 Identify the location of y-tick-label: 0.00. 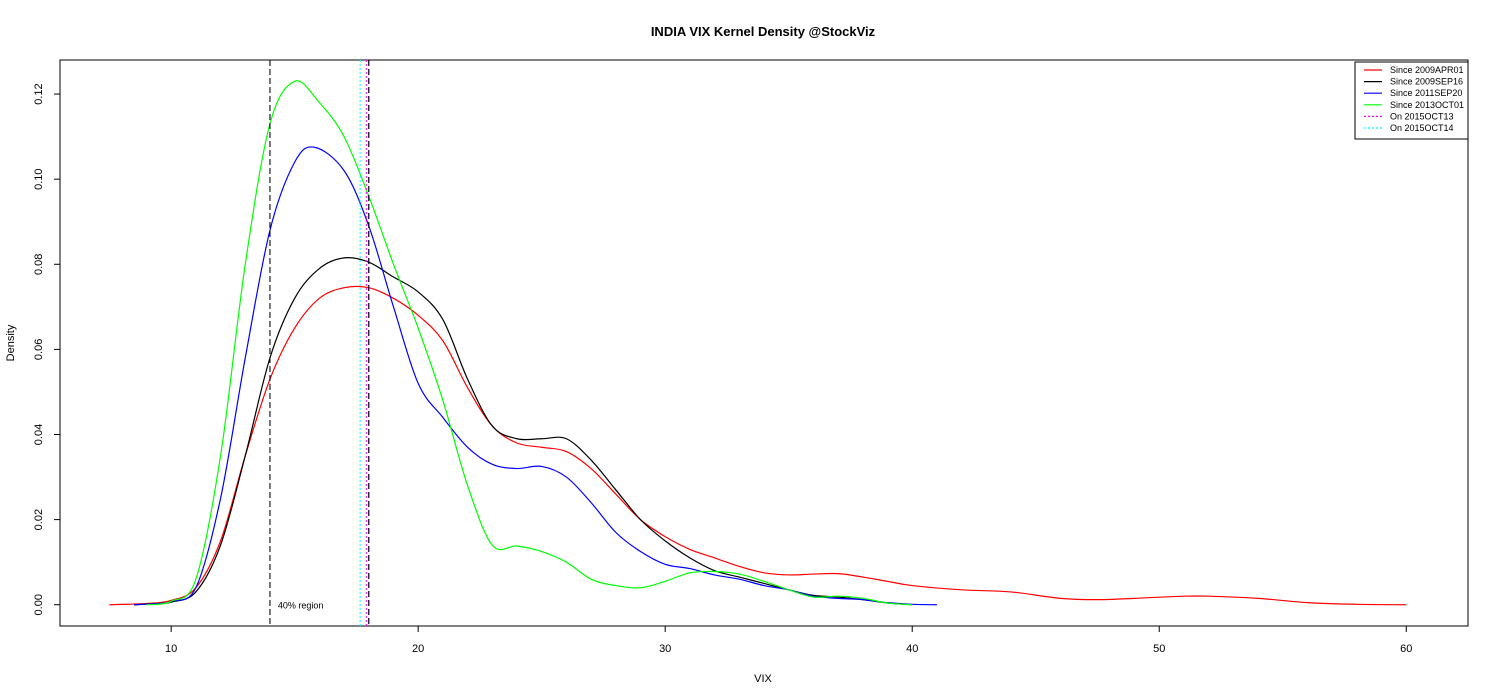
(39, 604).